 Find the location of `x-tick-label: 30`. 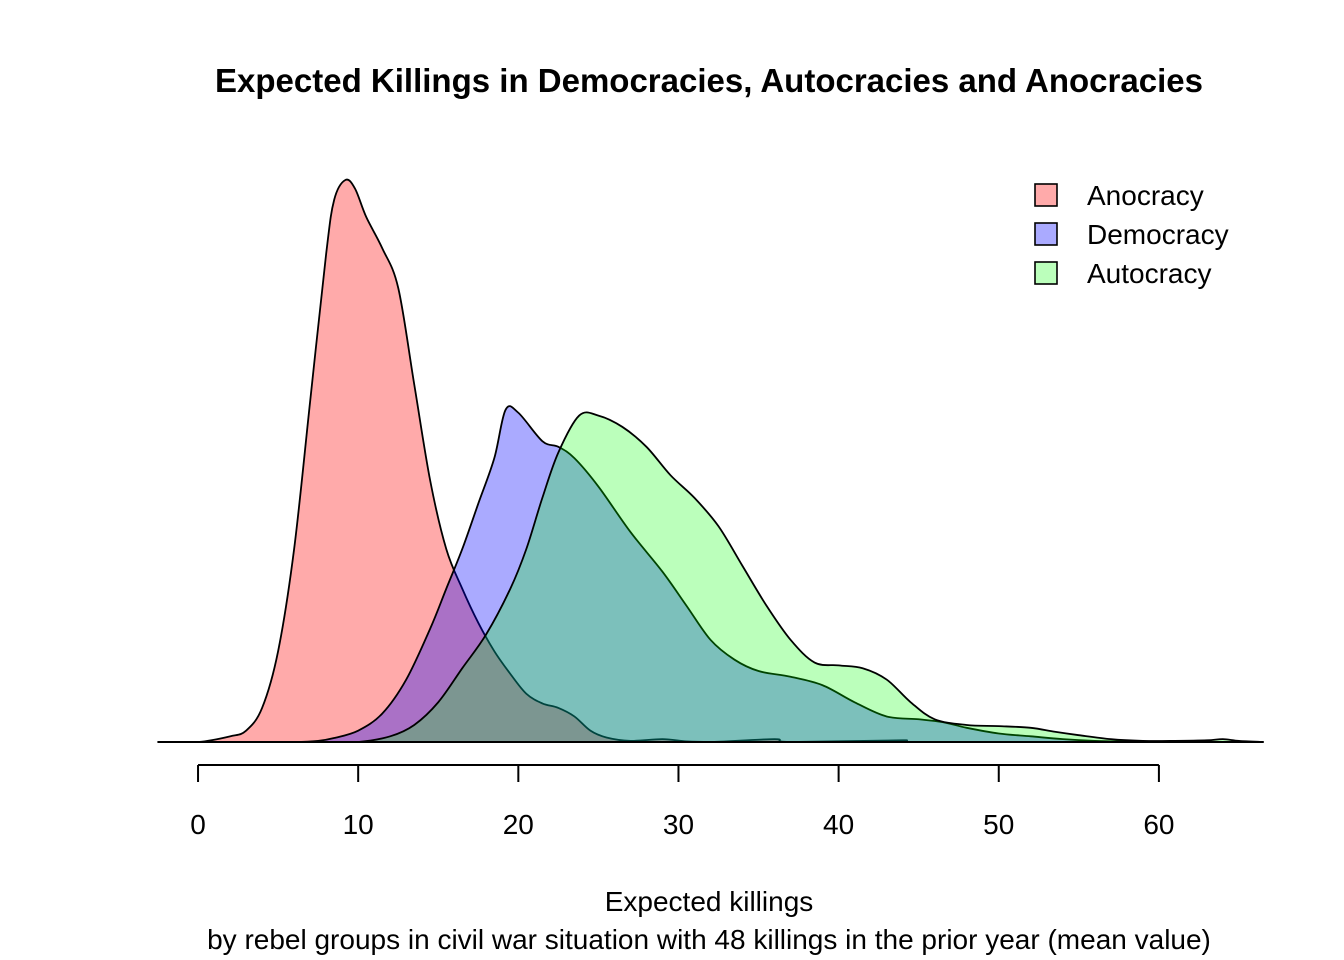

x-tick-label: 30 is located at coordinates (678, 824).